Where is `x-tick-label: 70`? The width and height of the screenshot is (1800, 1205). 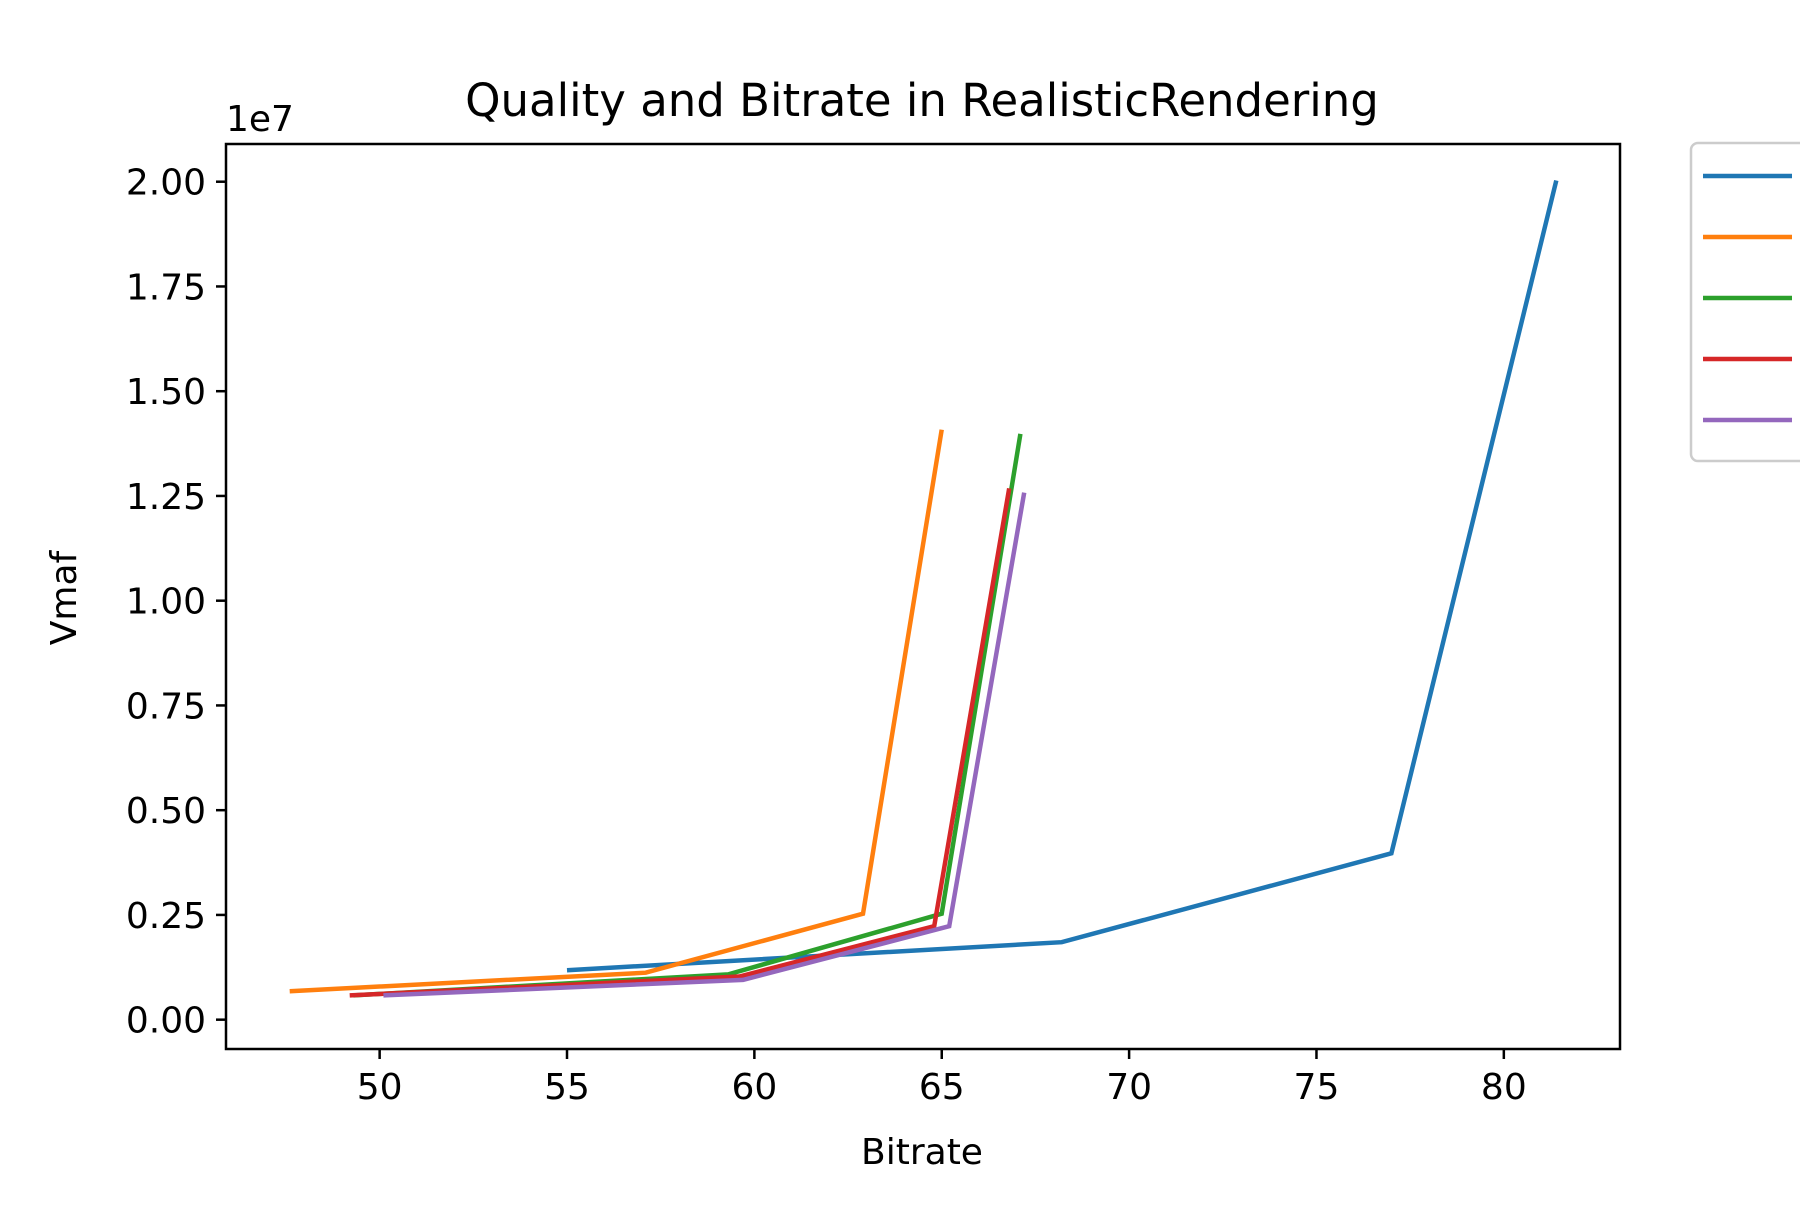
x-tick-label: 70 is located at coordinates (1129, 1087).